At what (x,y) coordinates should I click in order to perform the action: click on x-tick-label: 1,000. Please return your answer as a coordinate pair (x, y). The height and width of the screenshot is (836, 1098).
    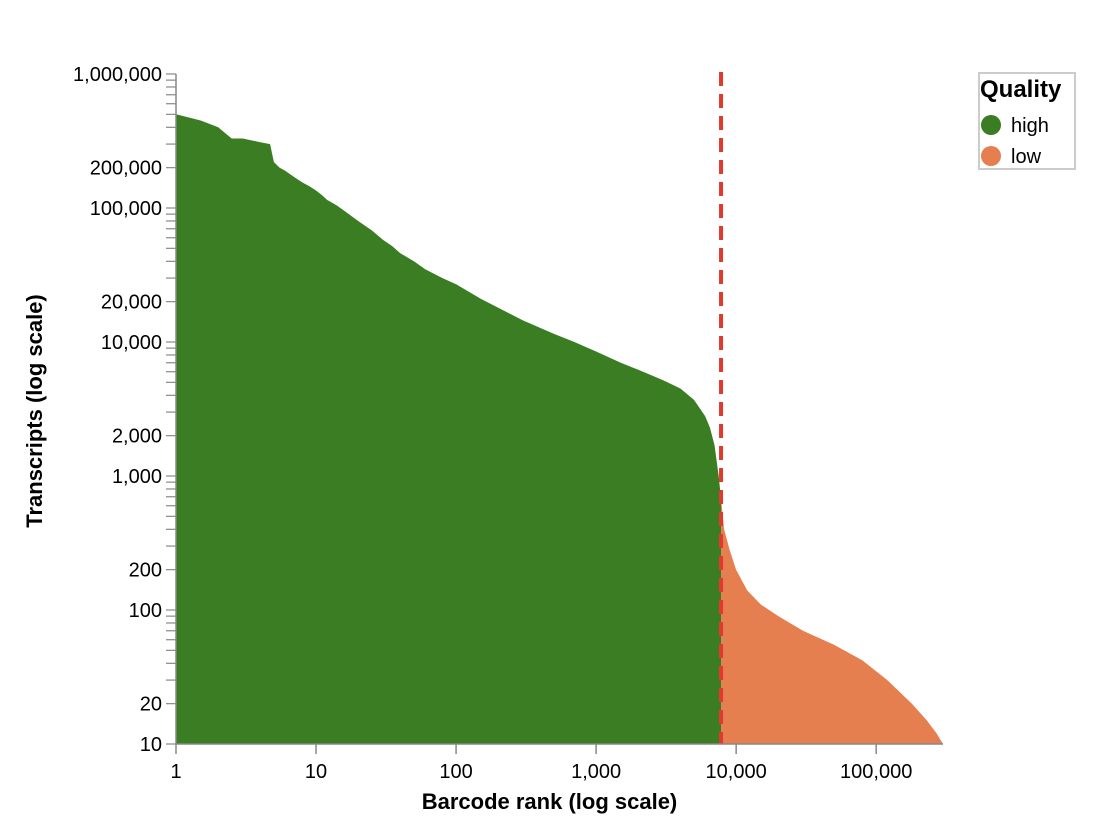
    Looking at the image, I should click on (596, 772).